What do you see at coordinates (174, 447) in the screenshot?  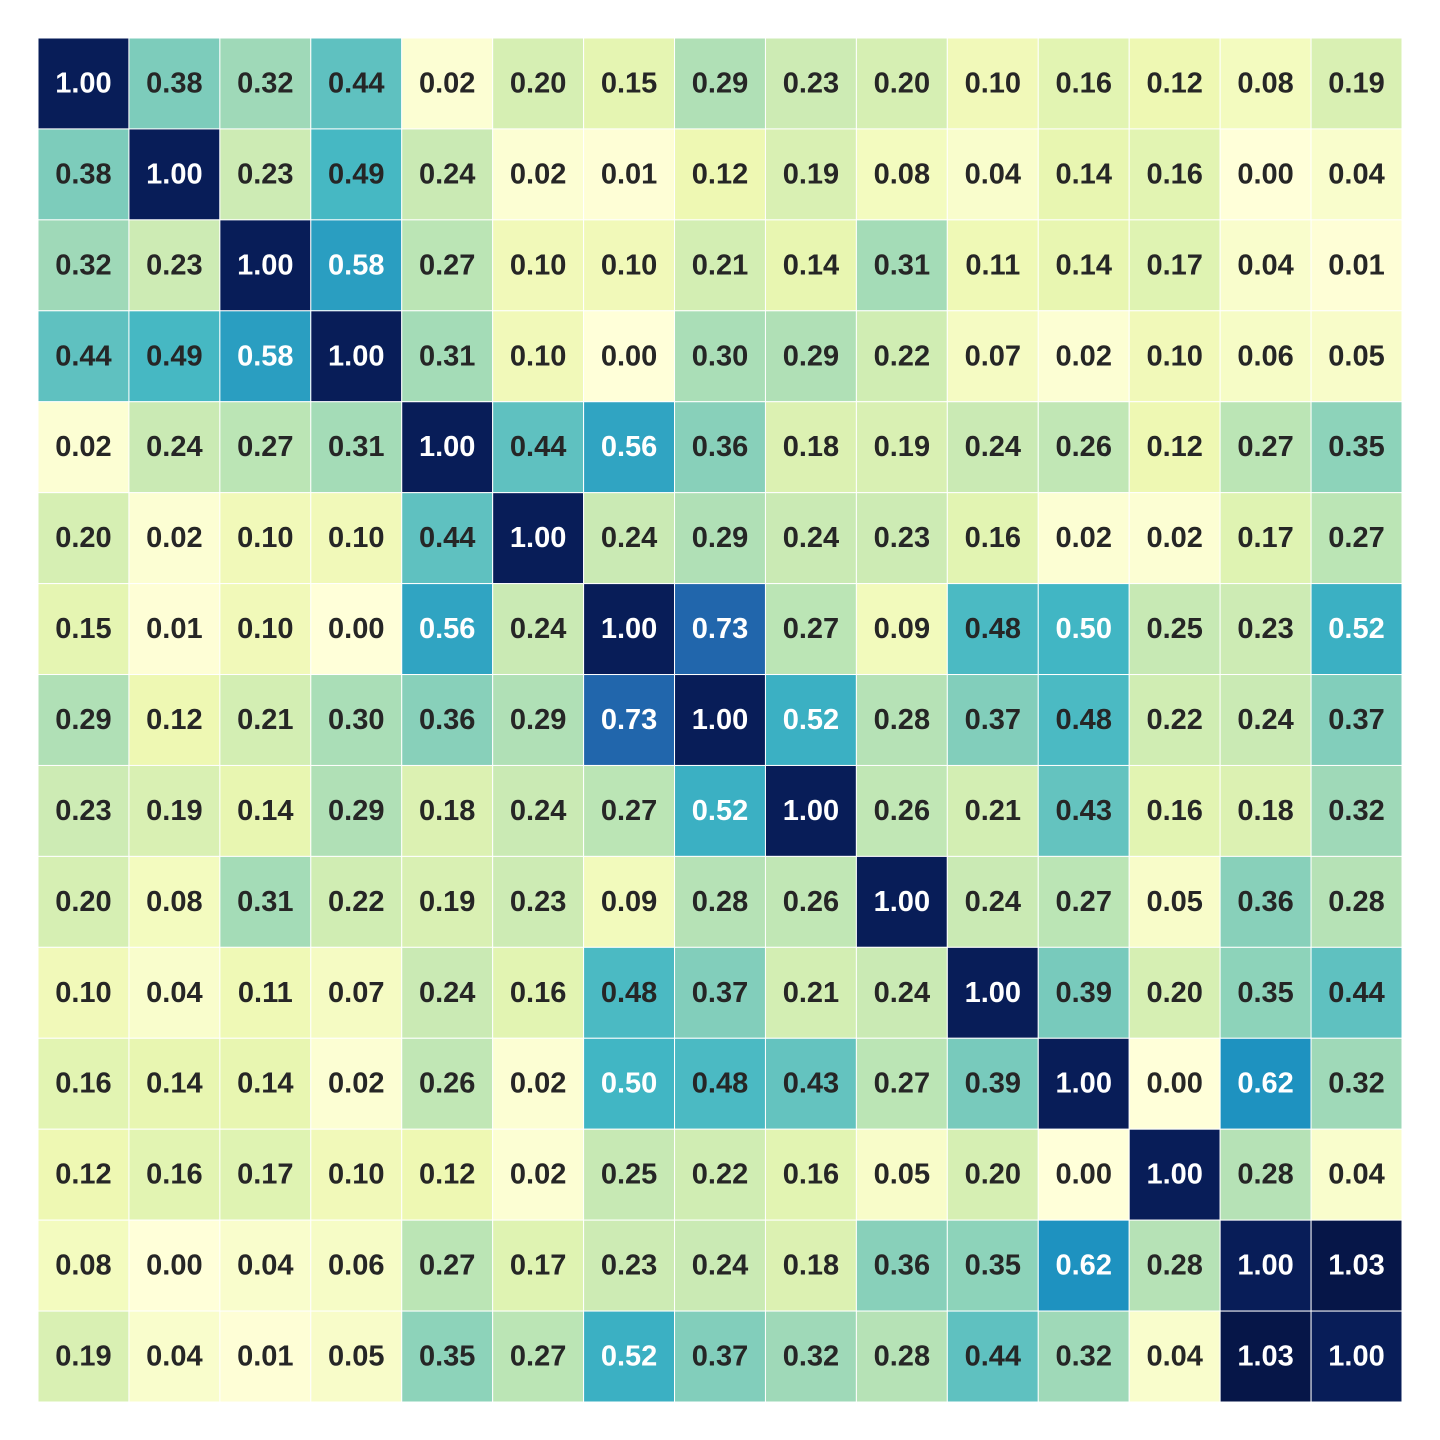 I see `heatmap-value-r4-c1: 0.24` at bounding box center [174, 447].